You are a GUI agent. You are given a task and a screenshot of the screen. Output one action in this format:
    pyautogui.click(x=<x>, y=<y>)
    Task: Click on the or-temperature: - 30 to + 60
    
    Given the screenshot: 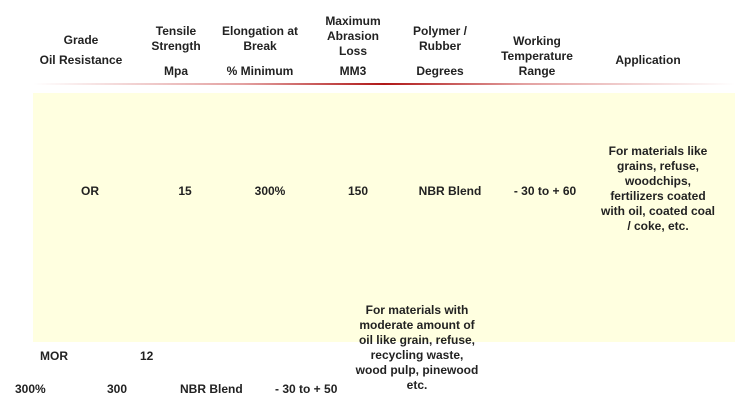 What is the action you would take?
    pyautogui.click(x=545, y=191)
    